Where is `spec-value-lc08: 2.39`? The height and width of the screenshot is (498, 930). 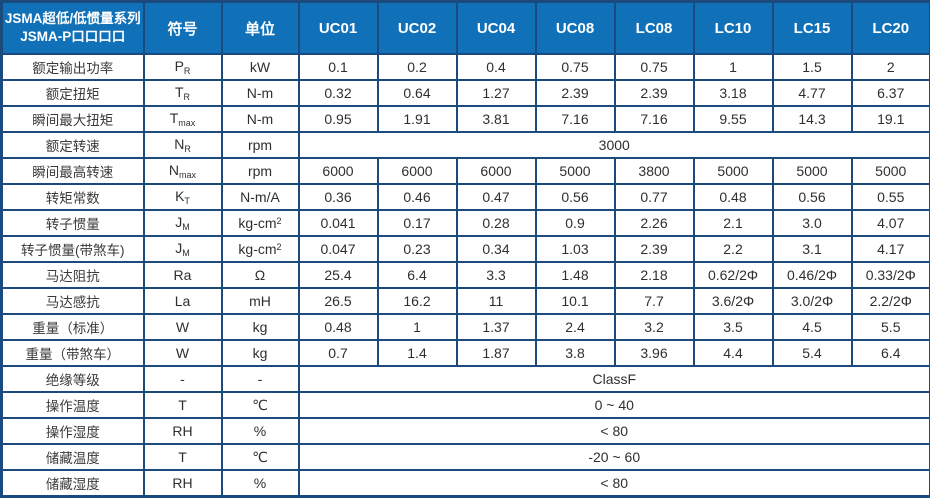 spec-value-lc08: 2.39 is located at coordinates (654, 93).